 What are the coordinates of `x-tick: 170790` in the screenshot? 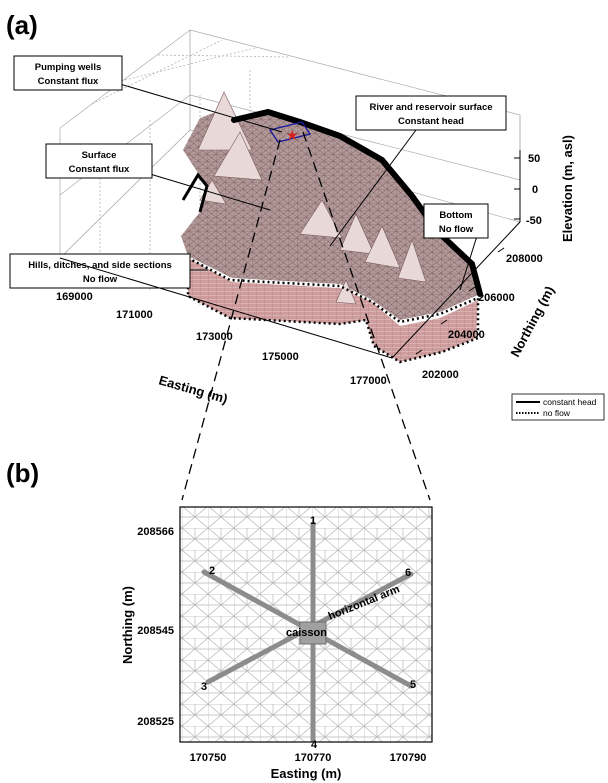 It's located at (408, 758).